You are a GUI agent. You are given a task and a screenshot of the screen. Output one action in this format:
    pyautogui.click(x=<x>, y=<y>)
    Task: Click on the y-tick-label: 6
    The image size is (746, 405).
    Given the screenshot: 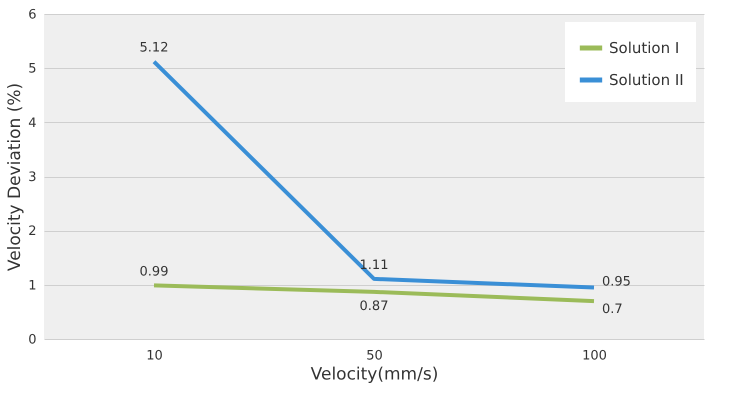 What is the action you would take?
    pyautogui.click(x=32, y=15)
    